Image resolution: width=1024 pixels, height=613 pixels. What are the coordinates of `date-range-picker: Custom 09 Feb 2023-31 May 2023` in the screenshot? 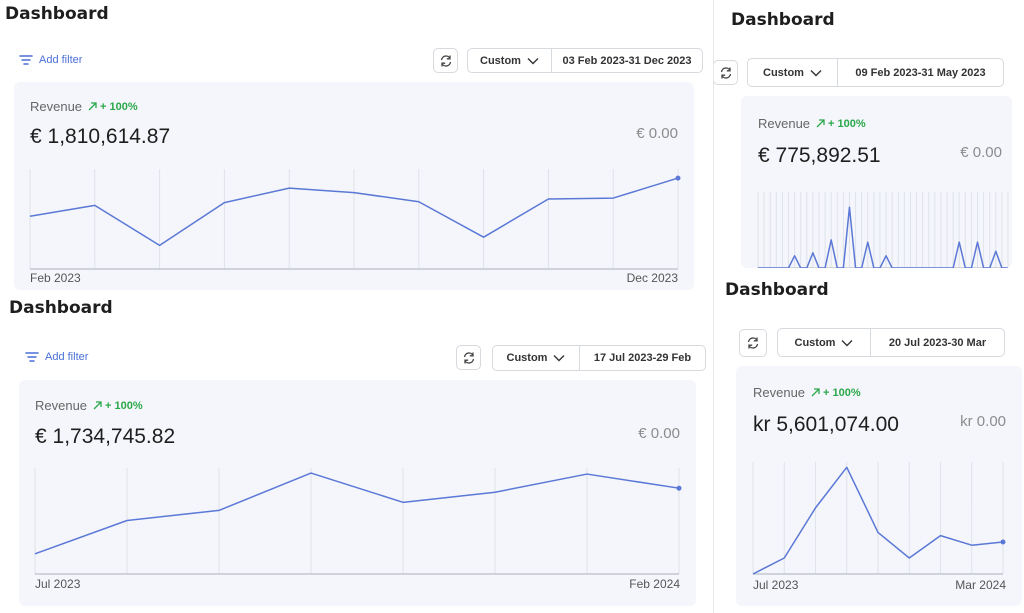 It's located at (875, 72).